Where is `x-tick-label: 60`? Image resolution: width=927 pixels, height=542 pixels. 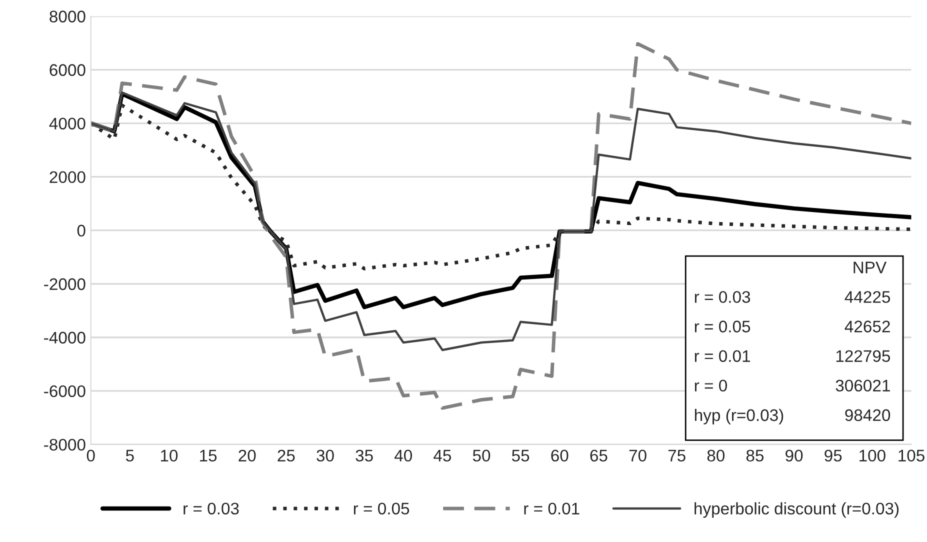
x-tick-label: 60 is located at coordinates (559, 456).